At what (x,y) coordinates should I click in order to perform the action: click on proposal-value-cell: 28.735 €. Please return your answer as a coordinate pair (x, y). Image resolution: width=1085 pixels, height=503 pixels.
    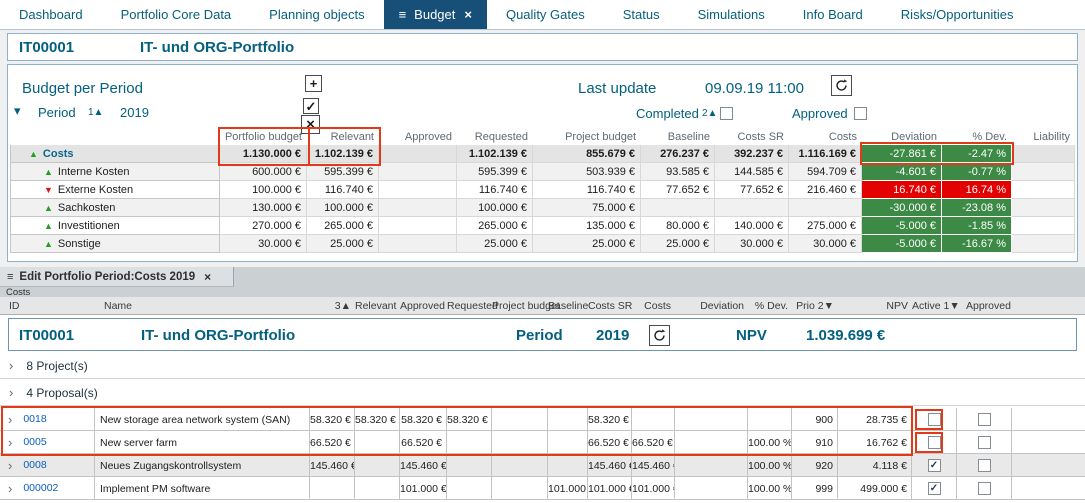
    Looking at the image, I should click on (875, 419).